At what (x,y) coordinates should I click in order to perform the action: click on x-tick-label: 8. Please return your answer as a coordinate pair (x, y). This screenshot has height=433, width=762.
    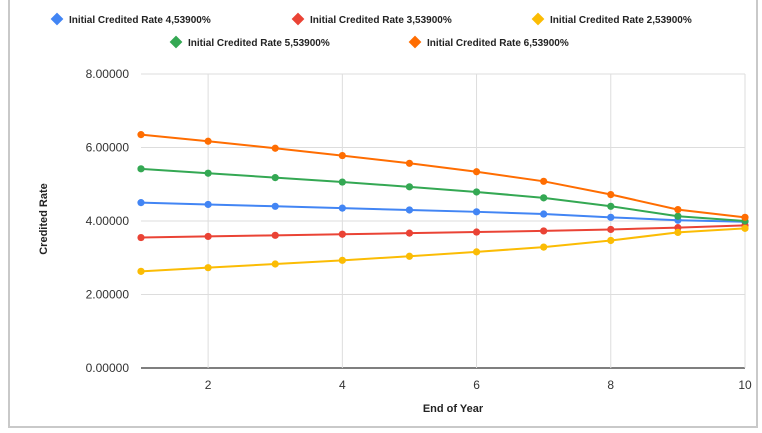
    Looking at the image, I should click on (610, 385).